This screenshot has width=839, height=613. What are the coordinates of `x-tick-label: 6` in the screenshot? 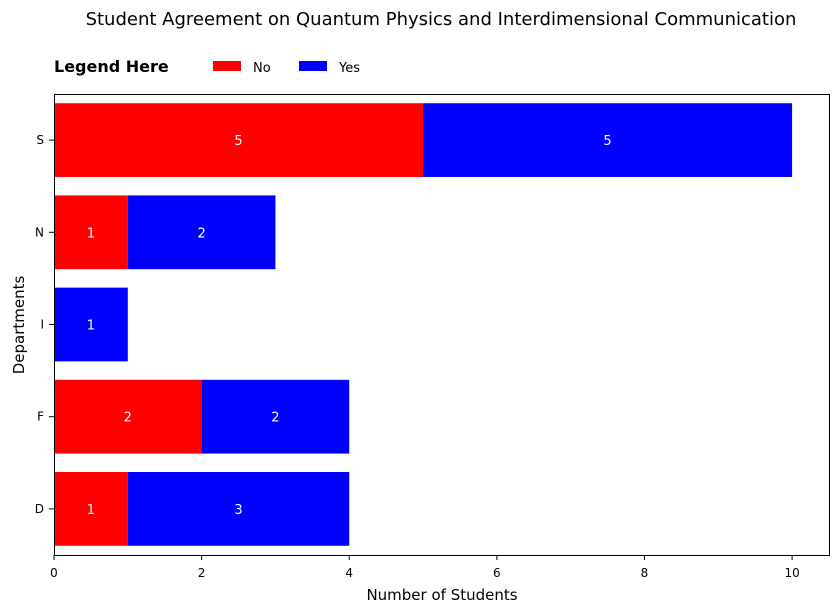 It's located at (497, 573).